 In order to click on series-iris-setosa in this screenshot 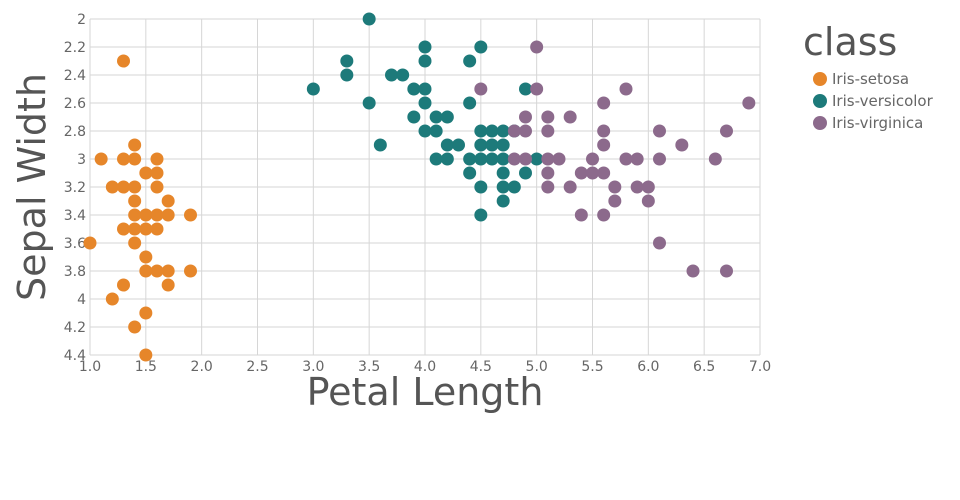, I will do `click(140, 208)`.